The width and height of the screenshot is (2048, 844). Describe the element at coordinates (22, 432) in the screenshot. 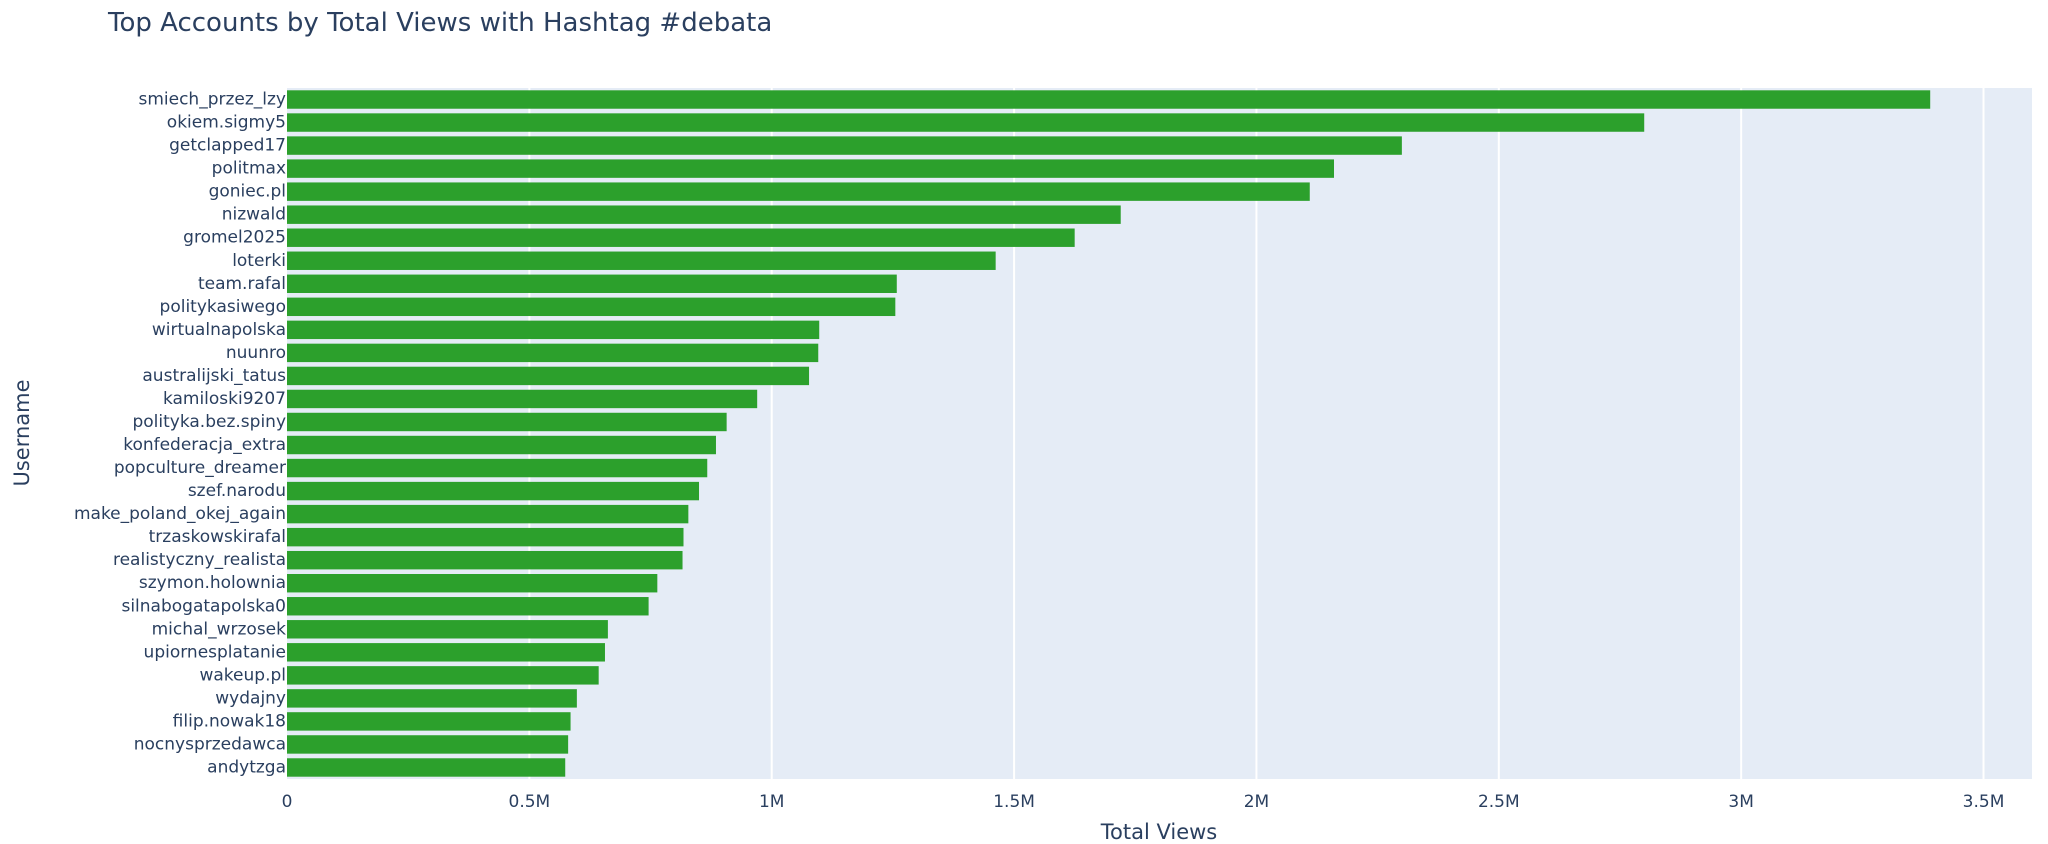

I see `y-axis-title: Username` at that location.